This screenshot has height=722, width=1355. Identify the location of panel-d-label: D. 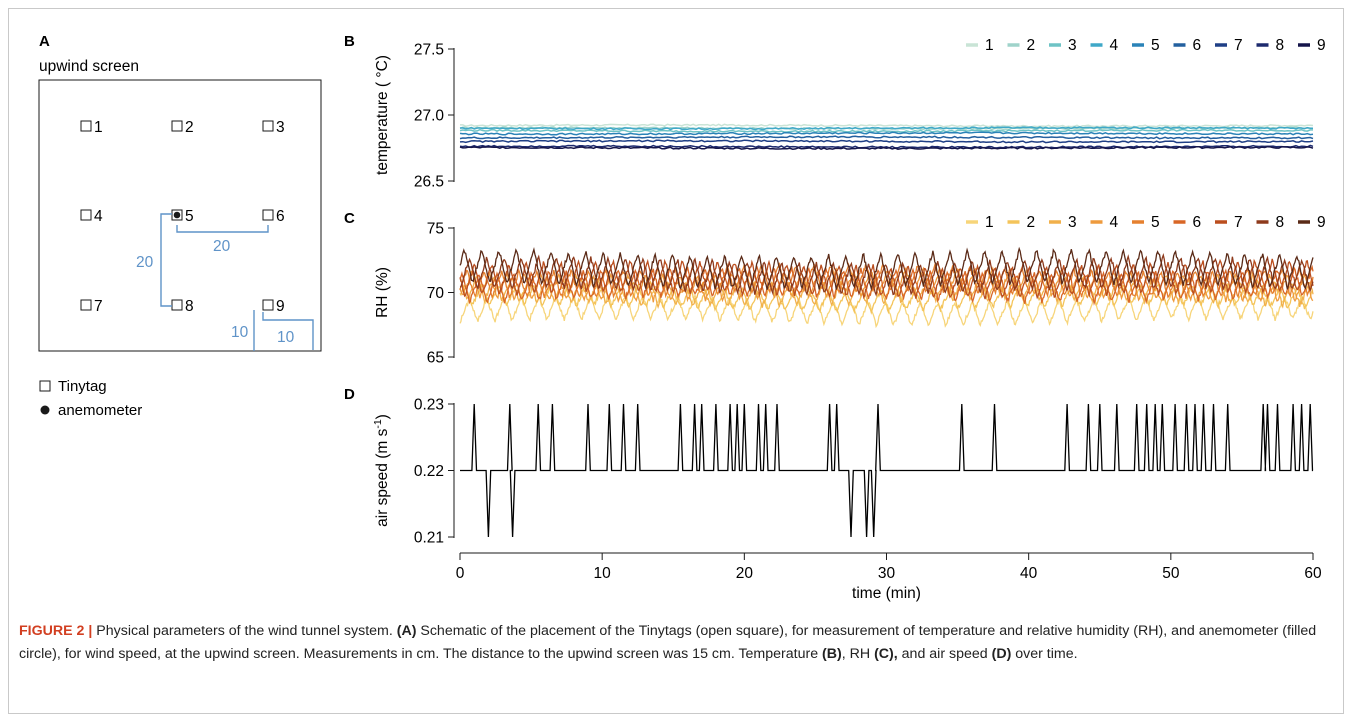
(349, 394).